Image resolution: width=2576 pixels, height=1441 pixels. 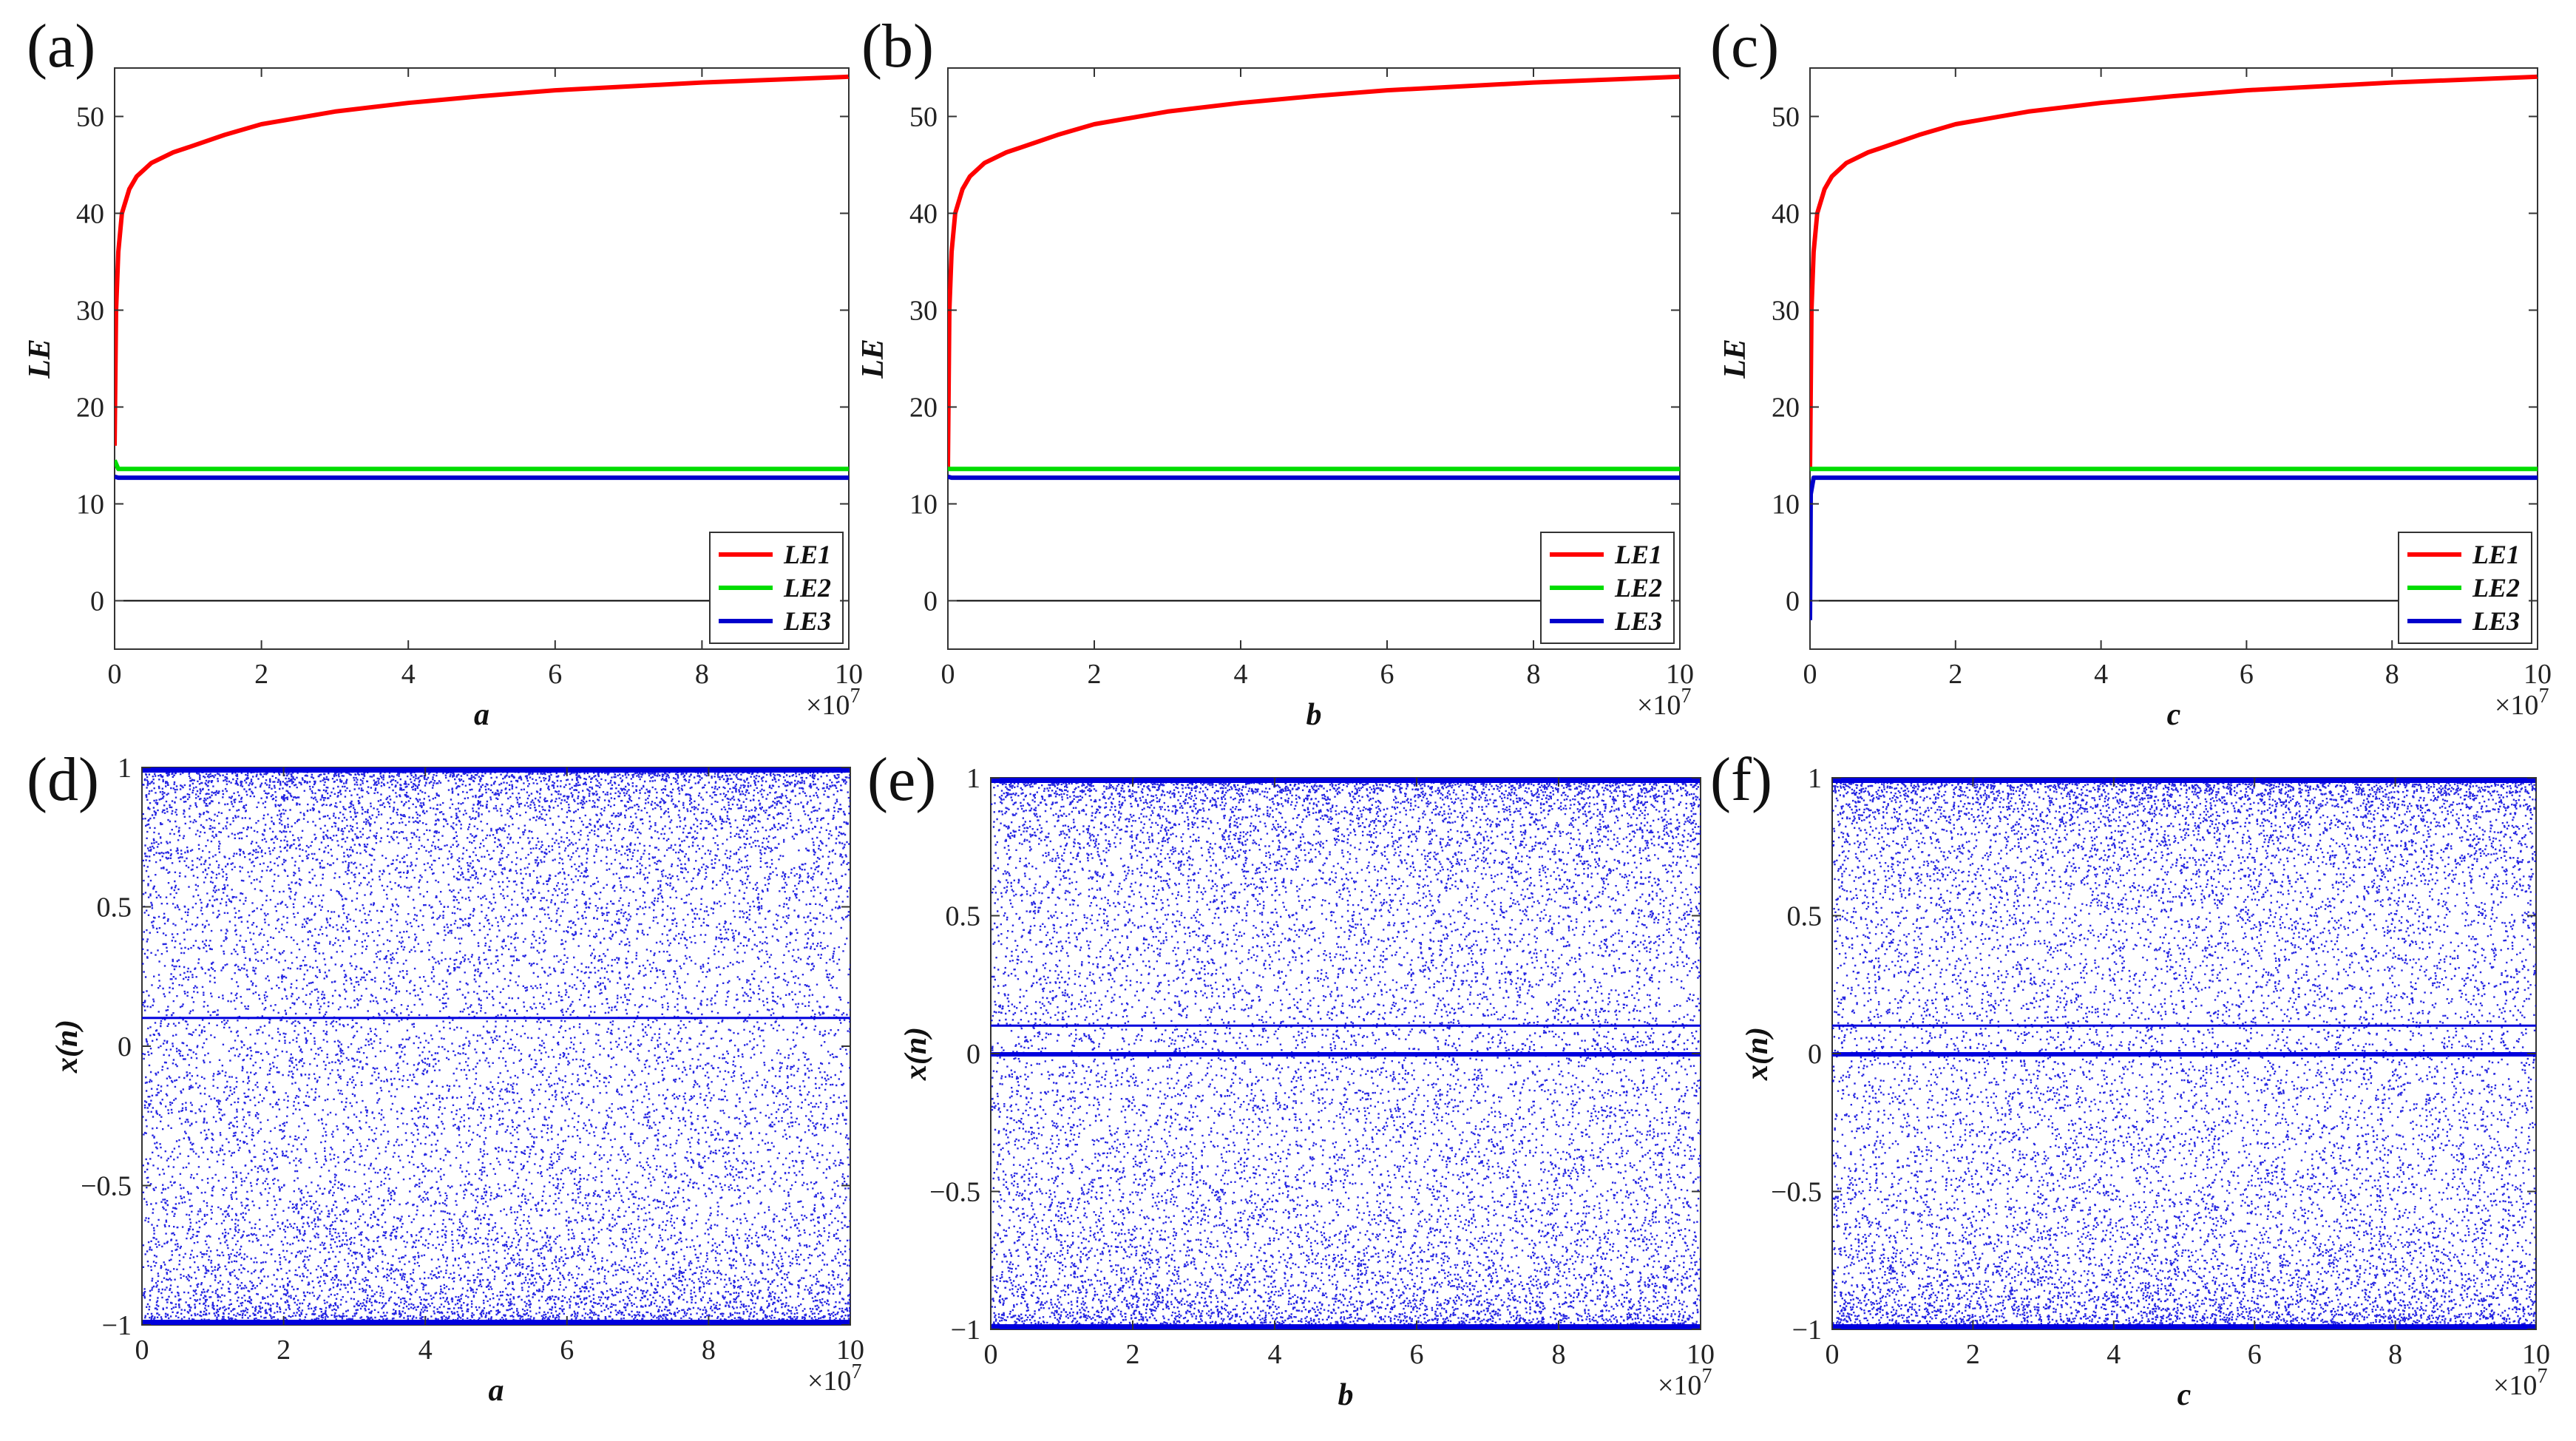 I want to click on panel-label: (f), so click(x=1741, y=779).